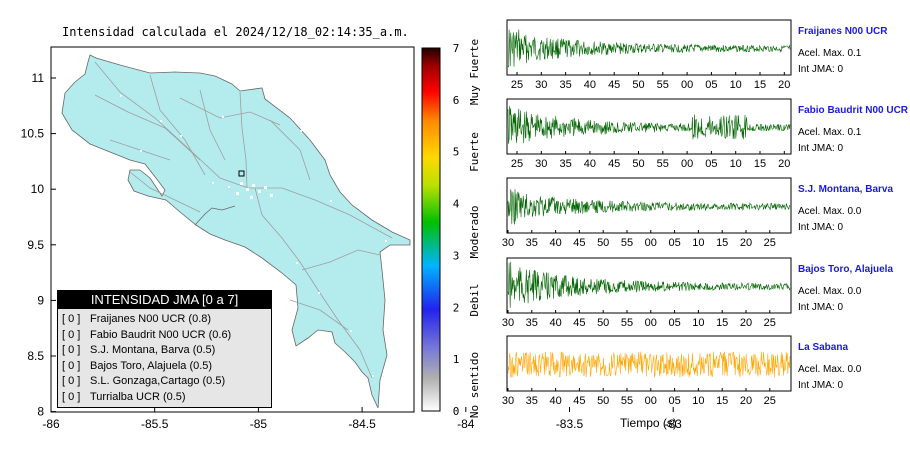 The image size is (910, 460). I want to click on colorbar-level-label: Debil, so click(474, 299).